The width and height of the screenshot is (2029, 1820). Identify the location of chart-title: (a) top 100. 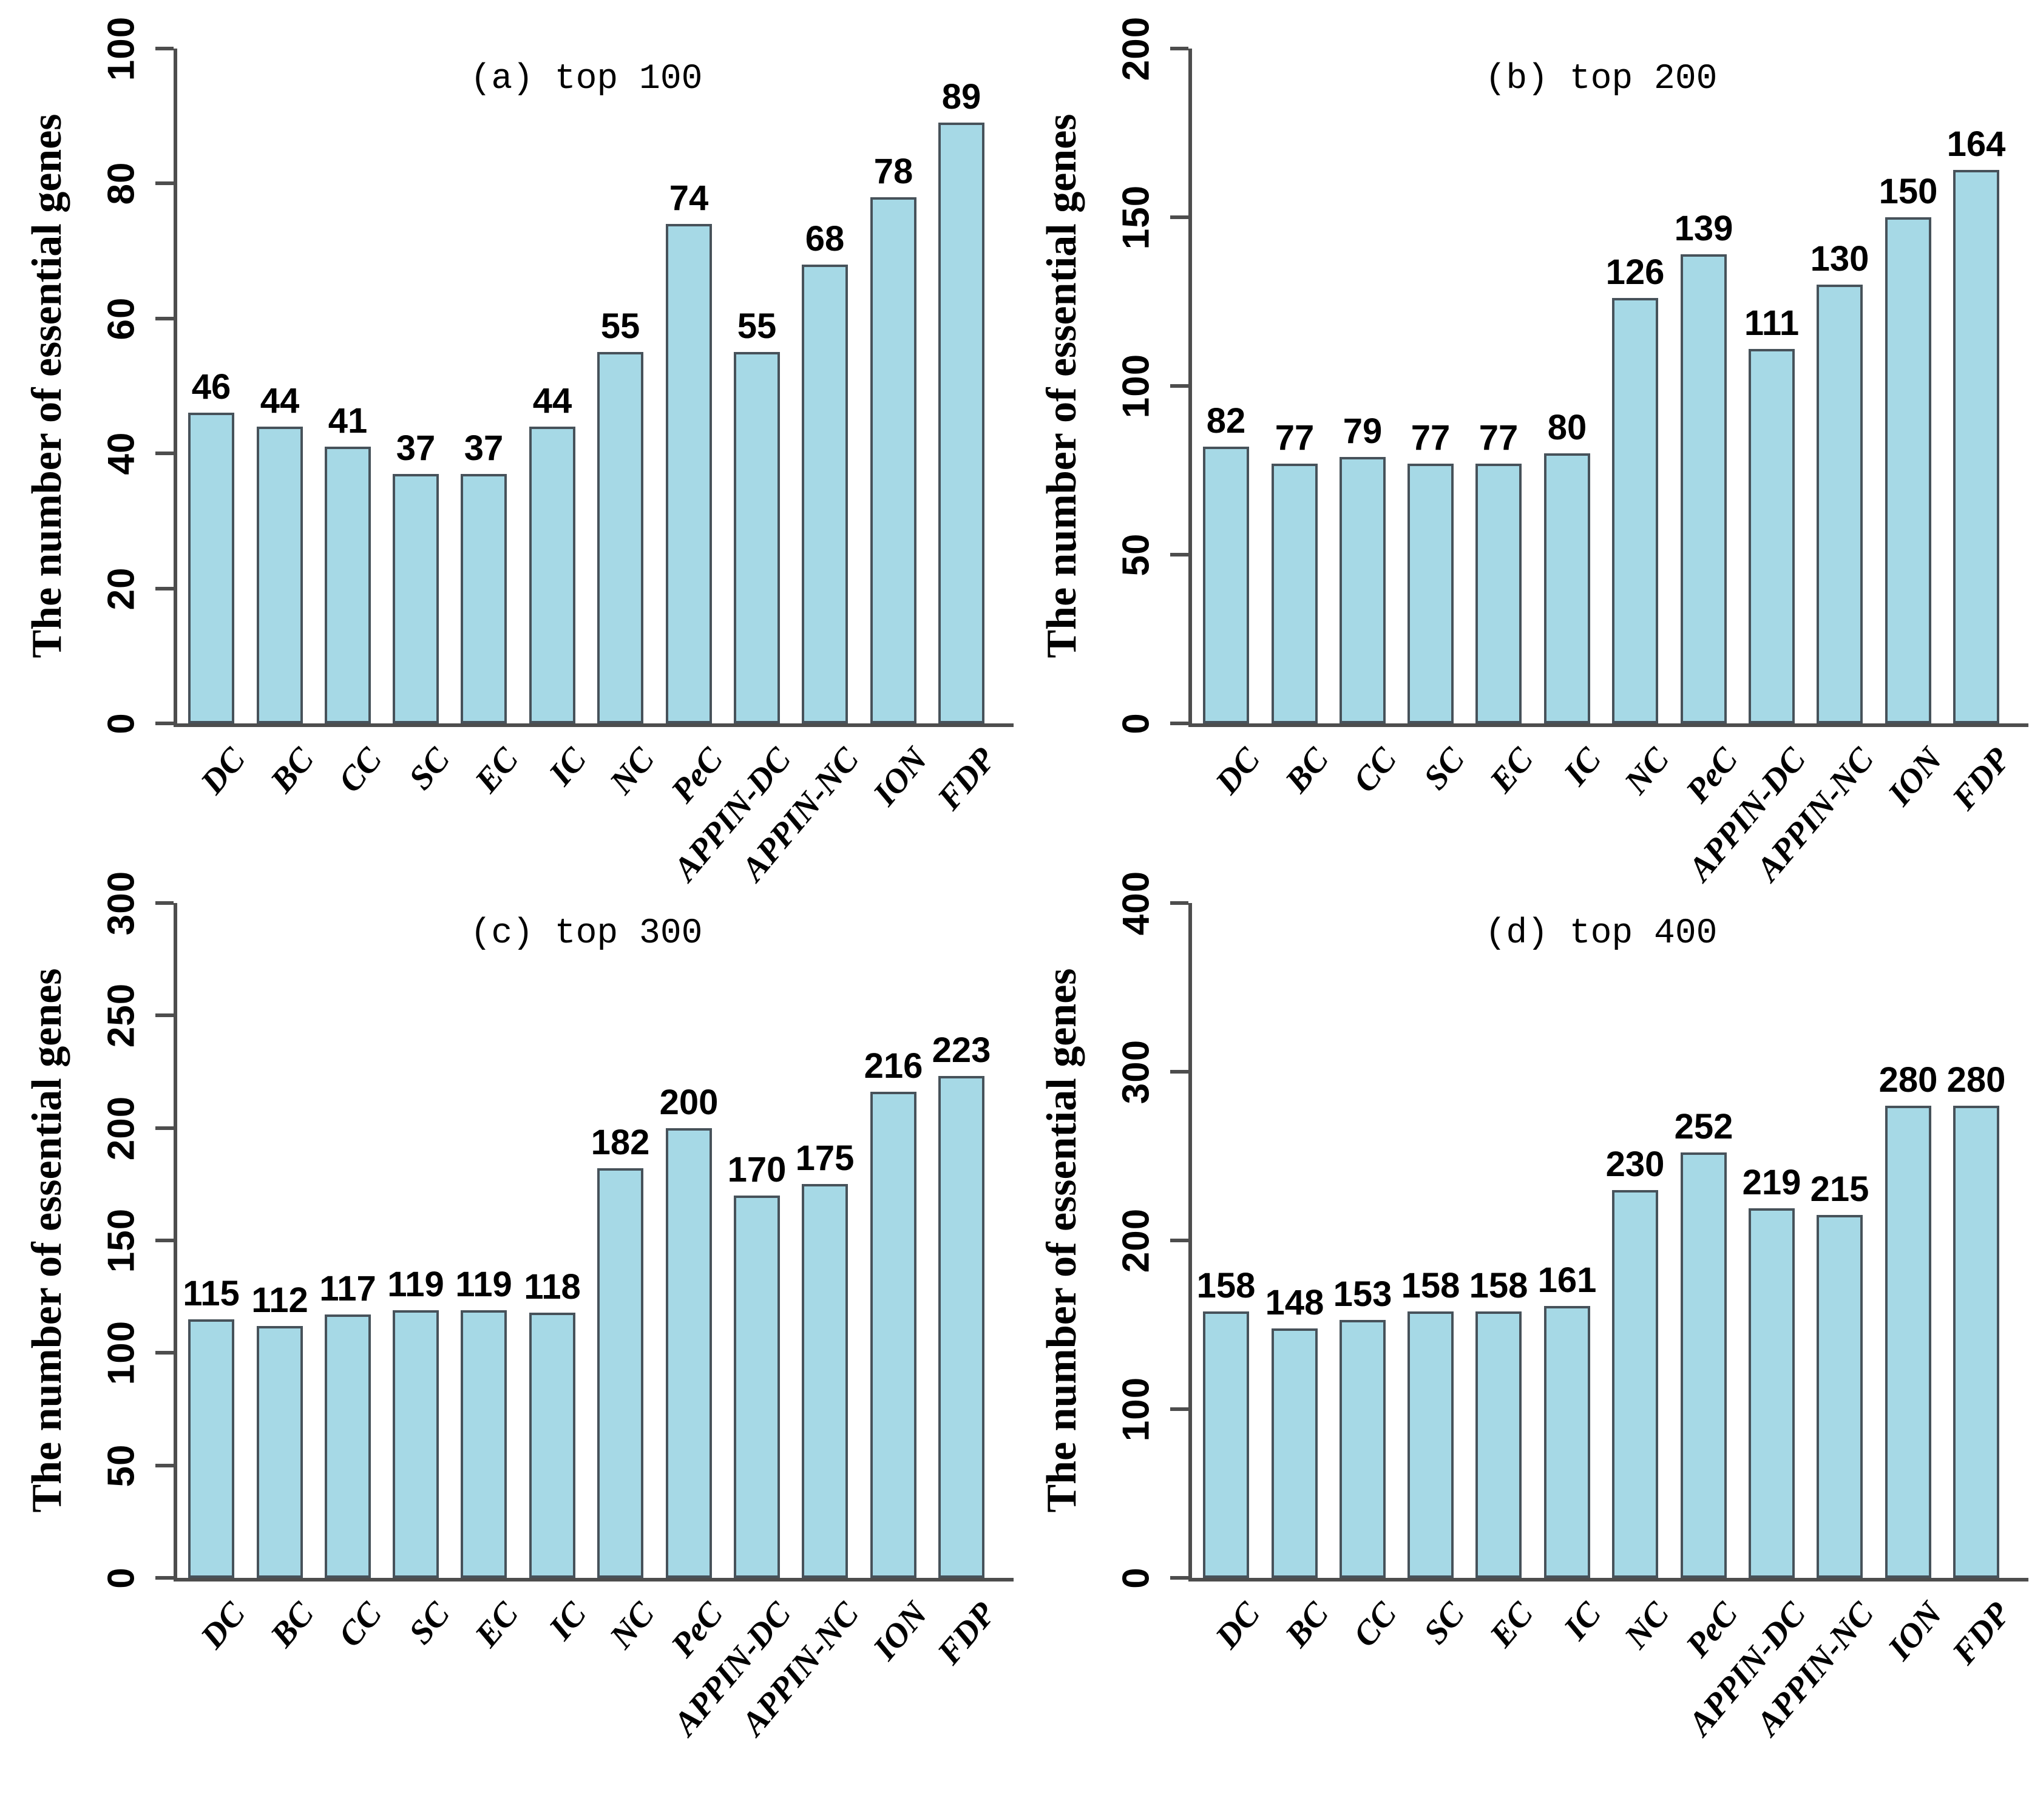
(586, 79).